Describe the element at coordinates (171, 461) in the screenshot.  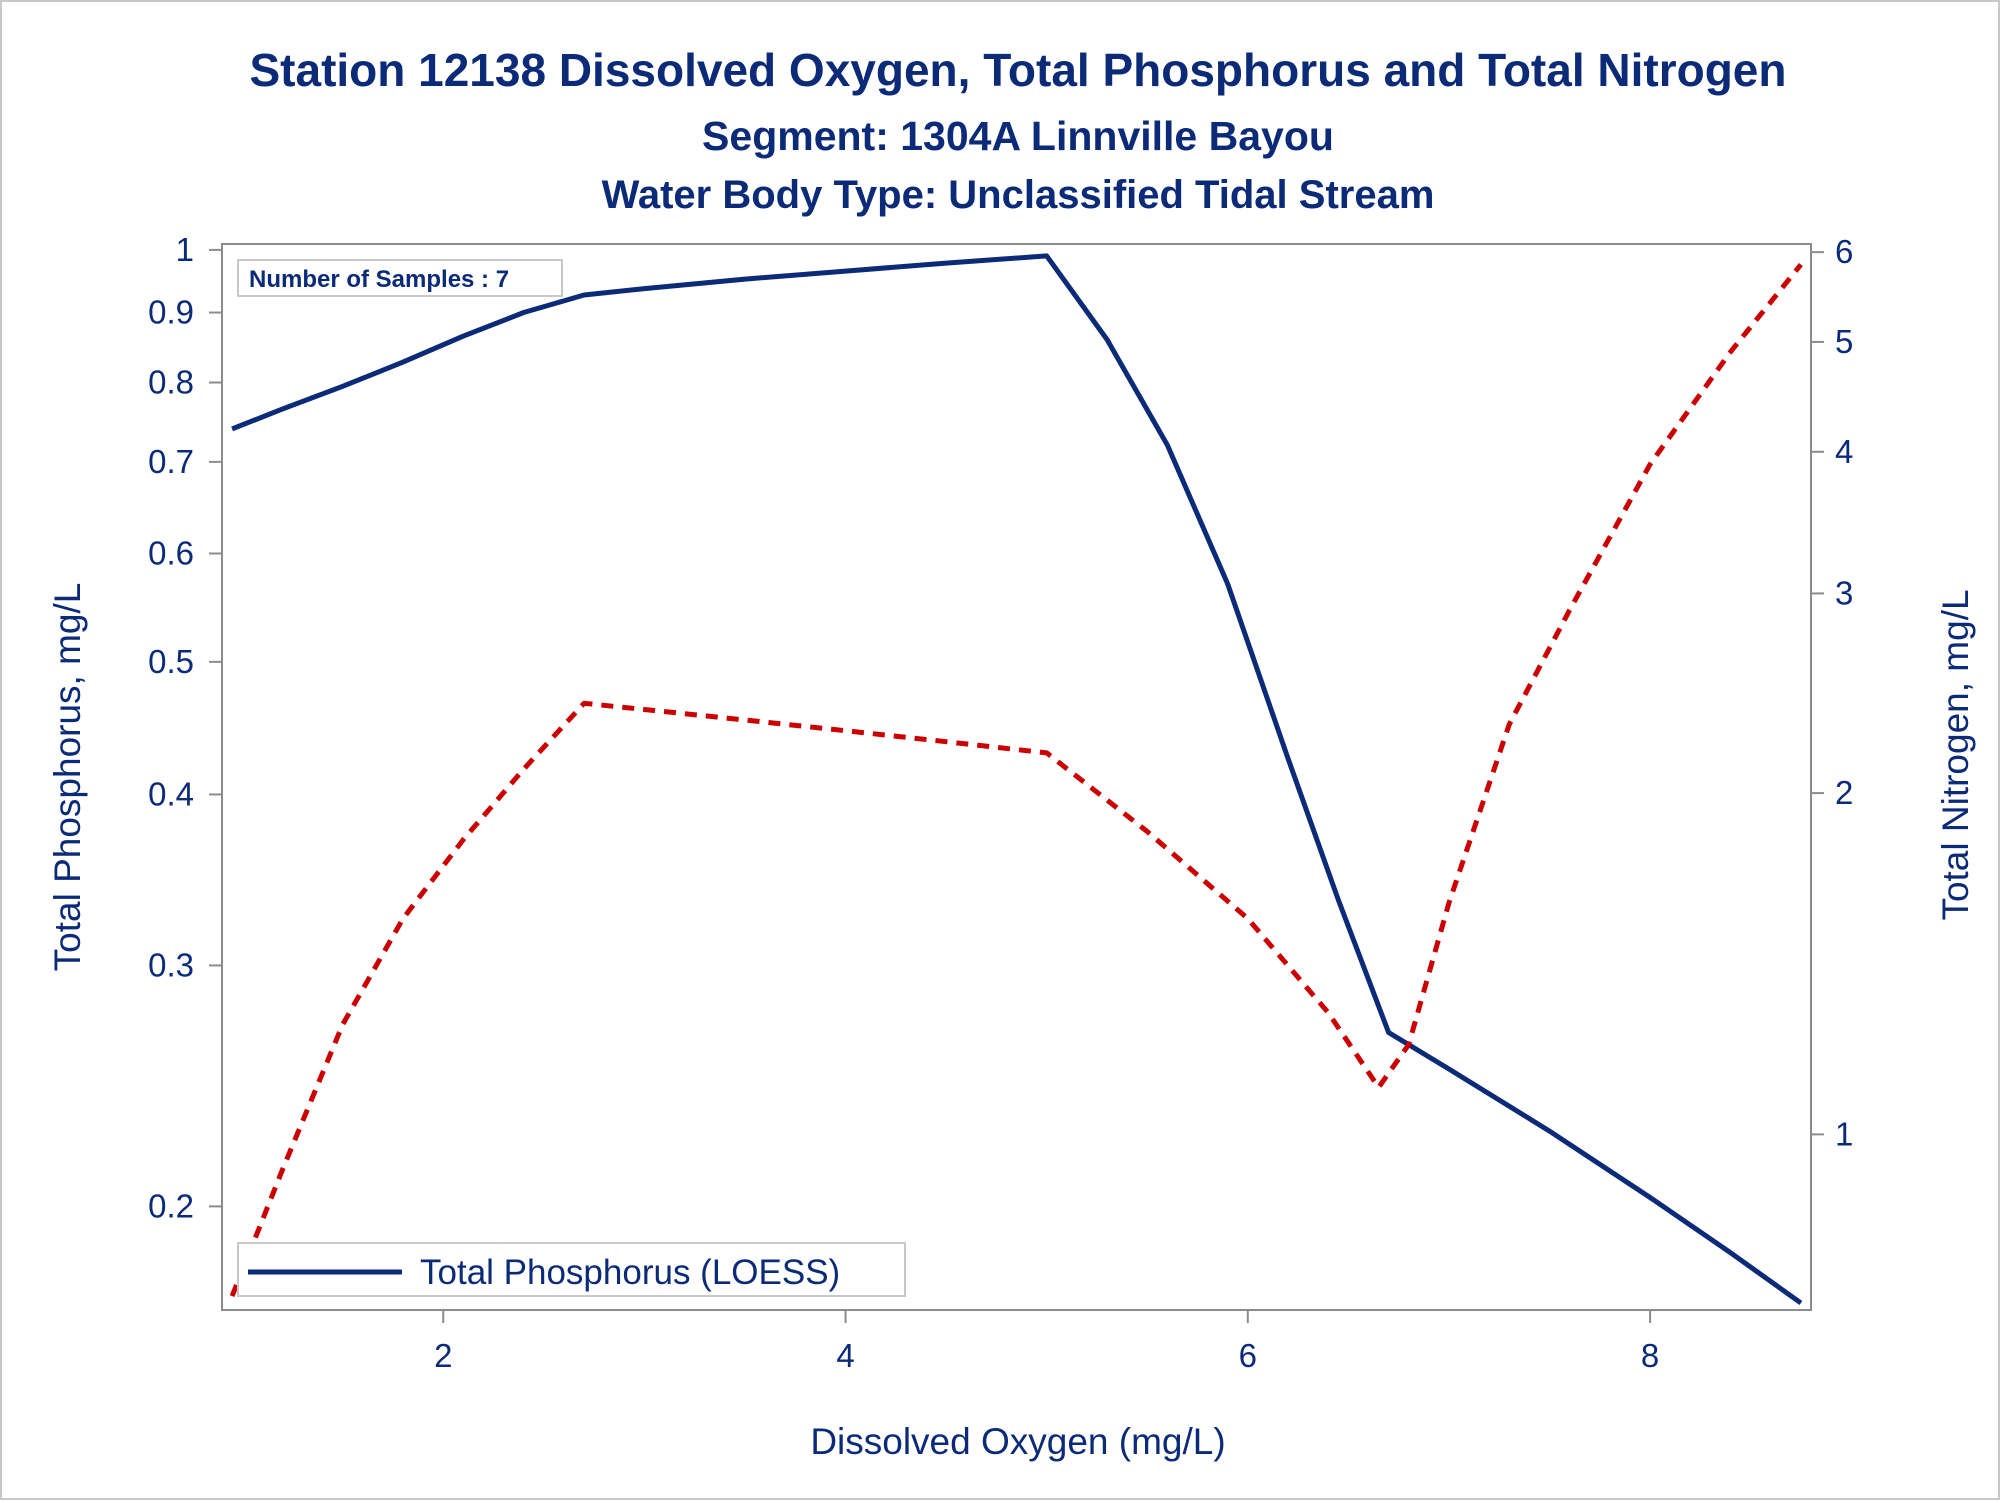
I see `y-tick-label: 0.7` at that location.